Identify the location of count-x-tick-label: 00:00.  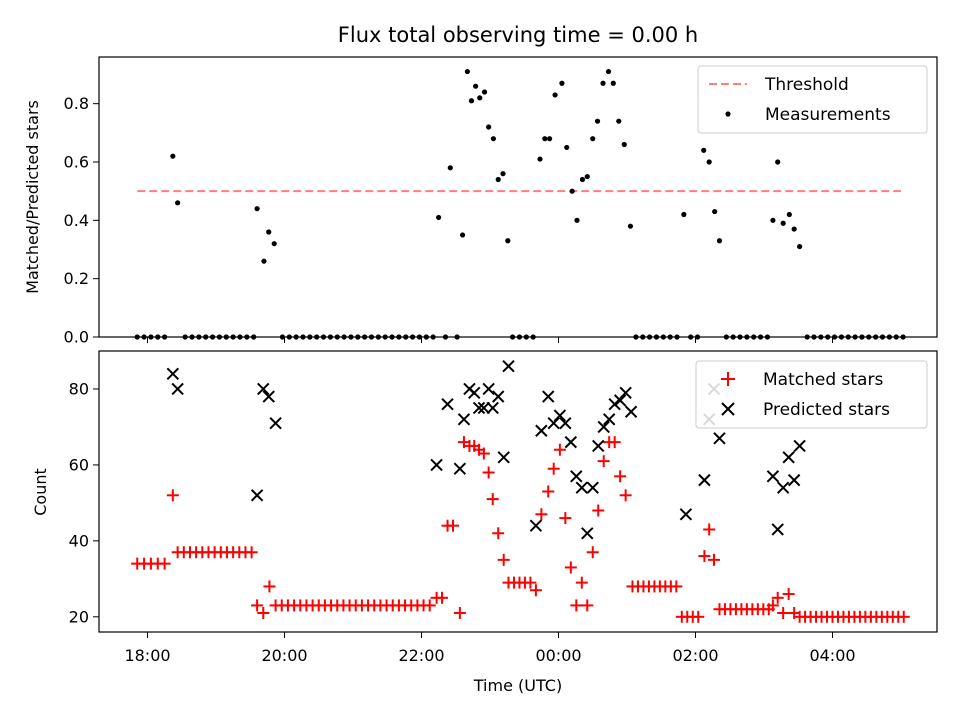
(558, 655).